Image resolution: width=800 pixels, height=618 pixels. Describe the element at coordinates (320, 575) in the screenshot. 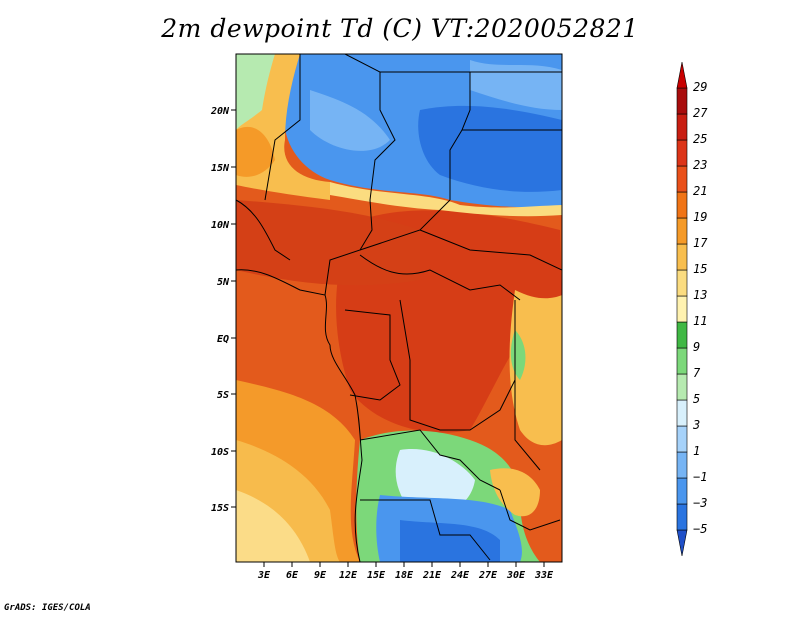

I see `x-tick-label: 9E` at that location.